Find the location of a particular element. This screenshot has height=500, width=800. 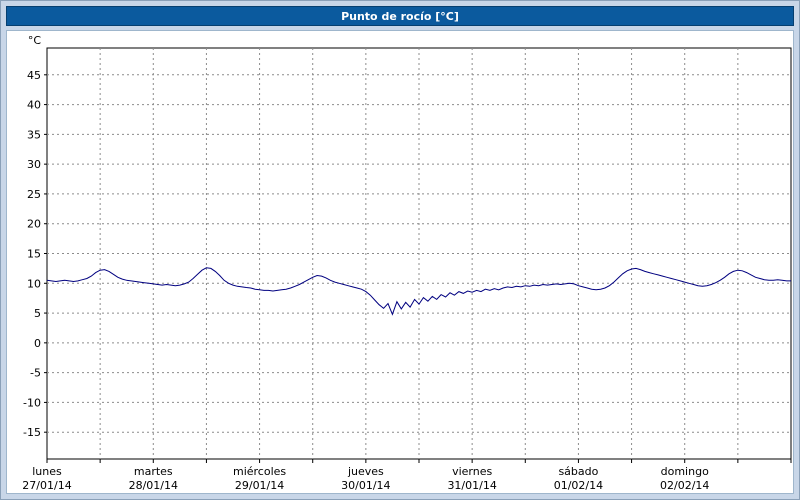

y-tick-label: 25 is located at coordinates (34, 194).